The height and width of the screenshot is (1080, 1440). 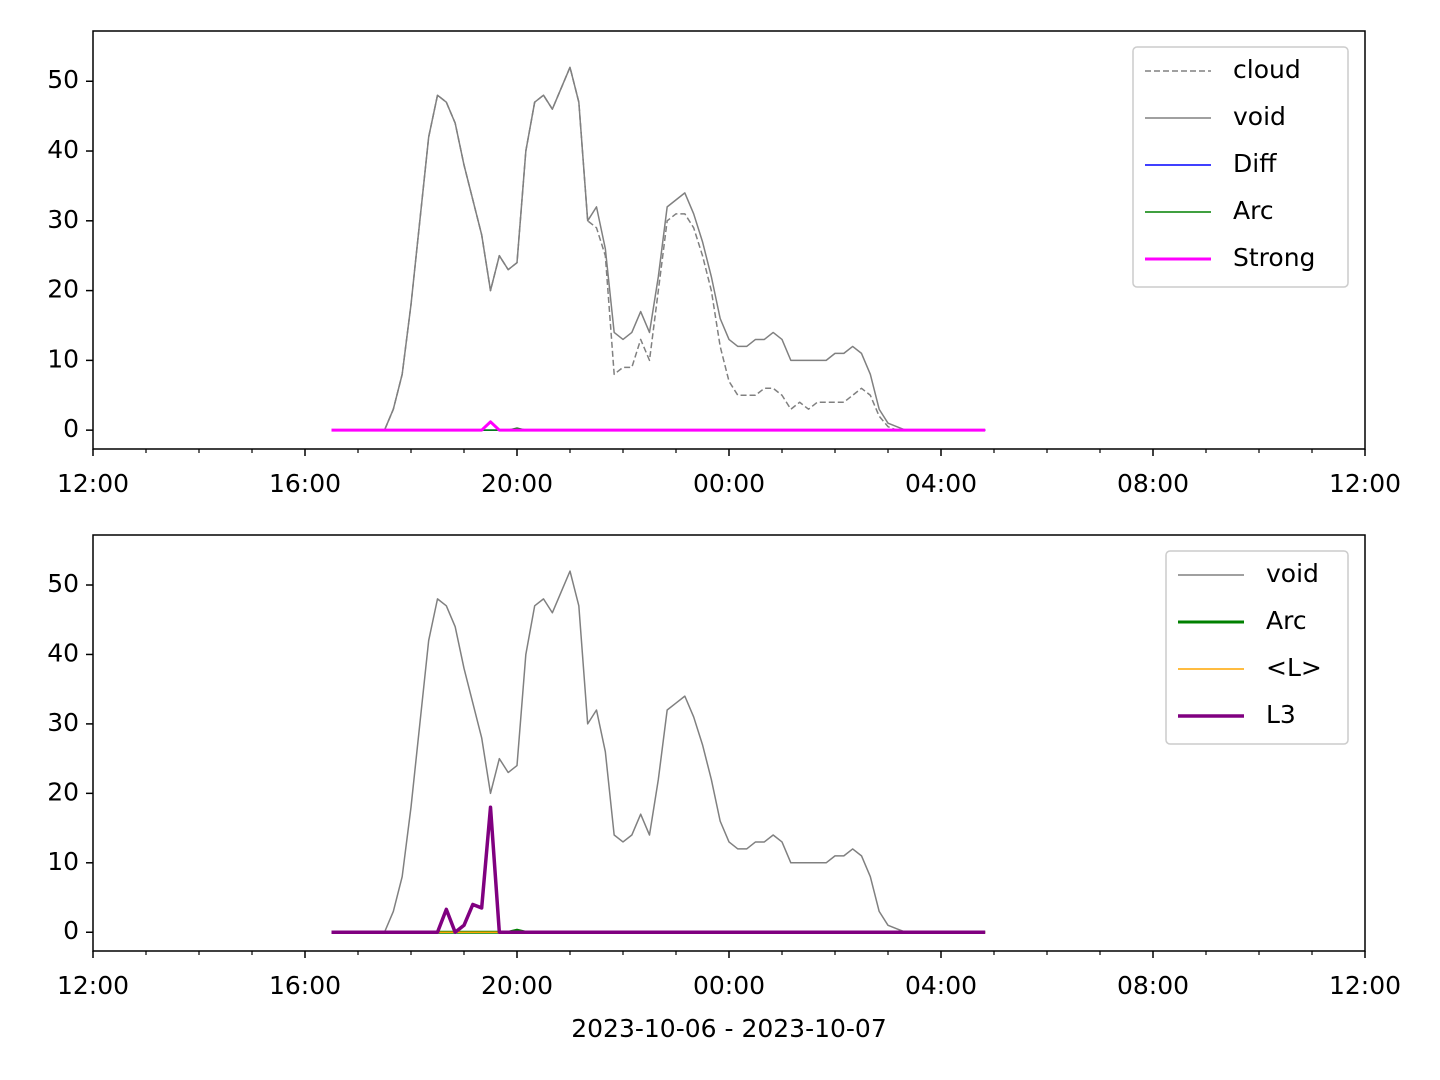 I want to click on legend-label: L3, so click(x=1281, y=714).